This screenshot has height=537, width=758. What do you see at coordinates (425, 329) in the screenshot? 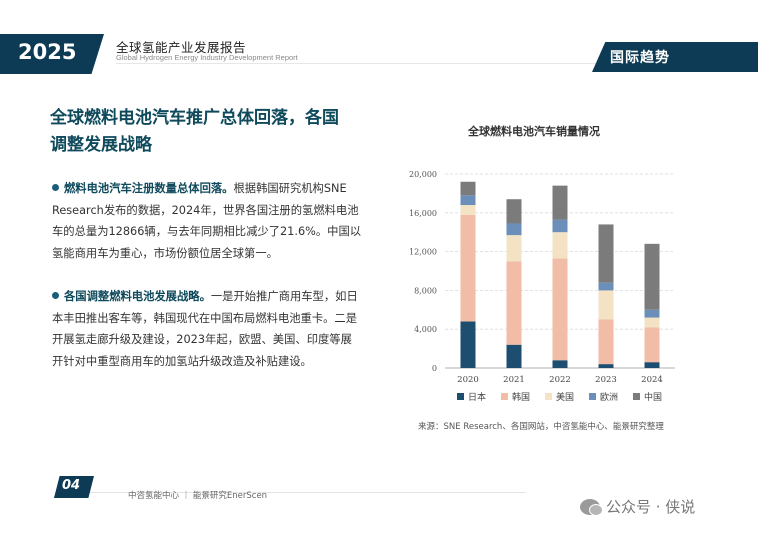
I see `y-tick-label: 4,000` at bounding box center [425, 329].